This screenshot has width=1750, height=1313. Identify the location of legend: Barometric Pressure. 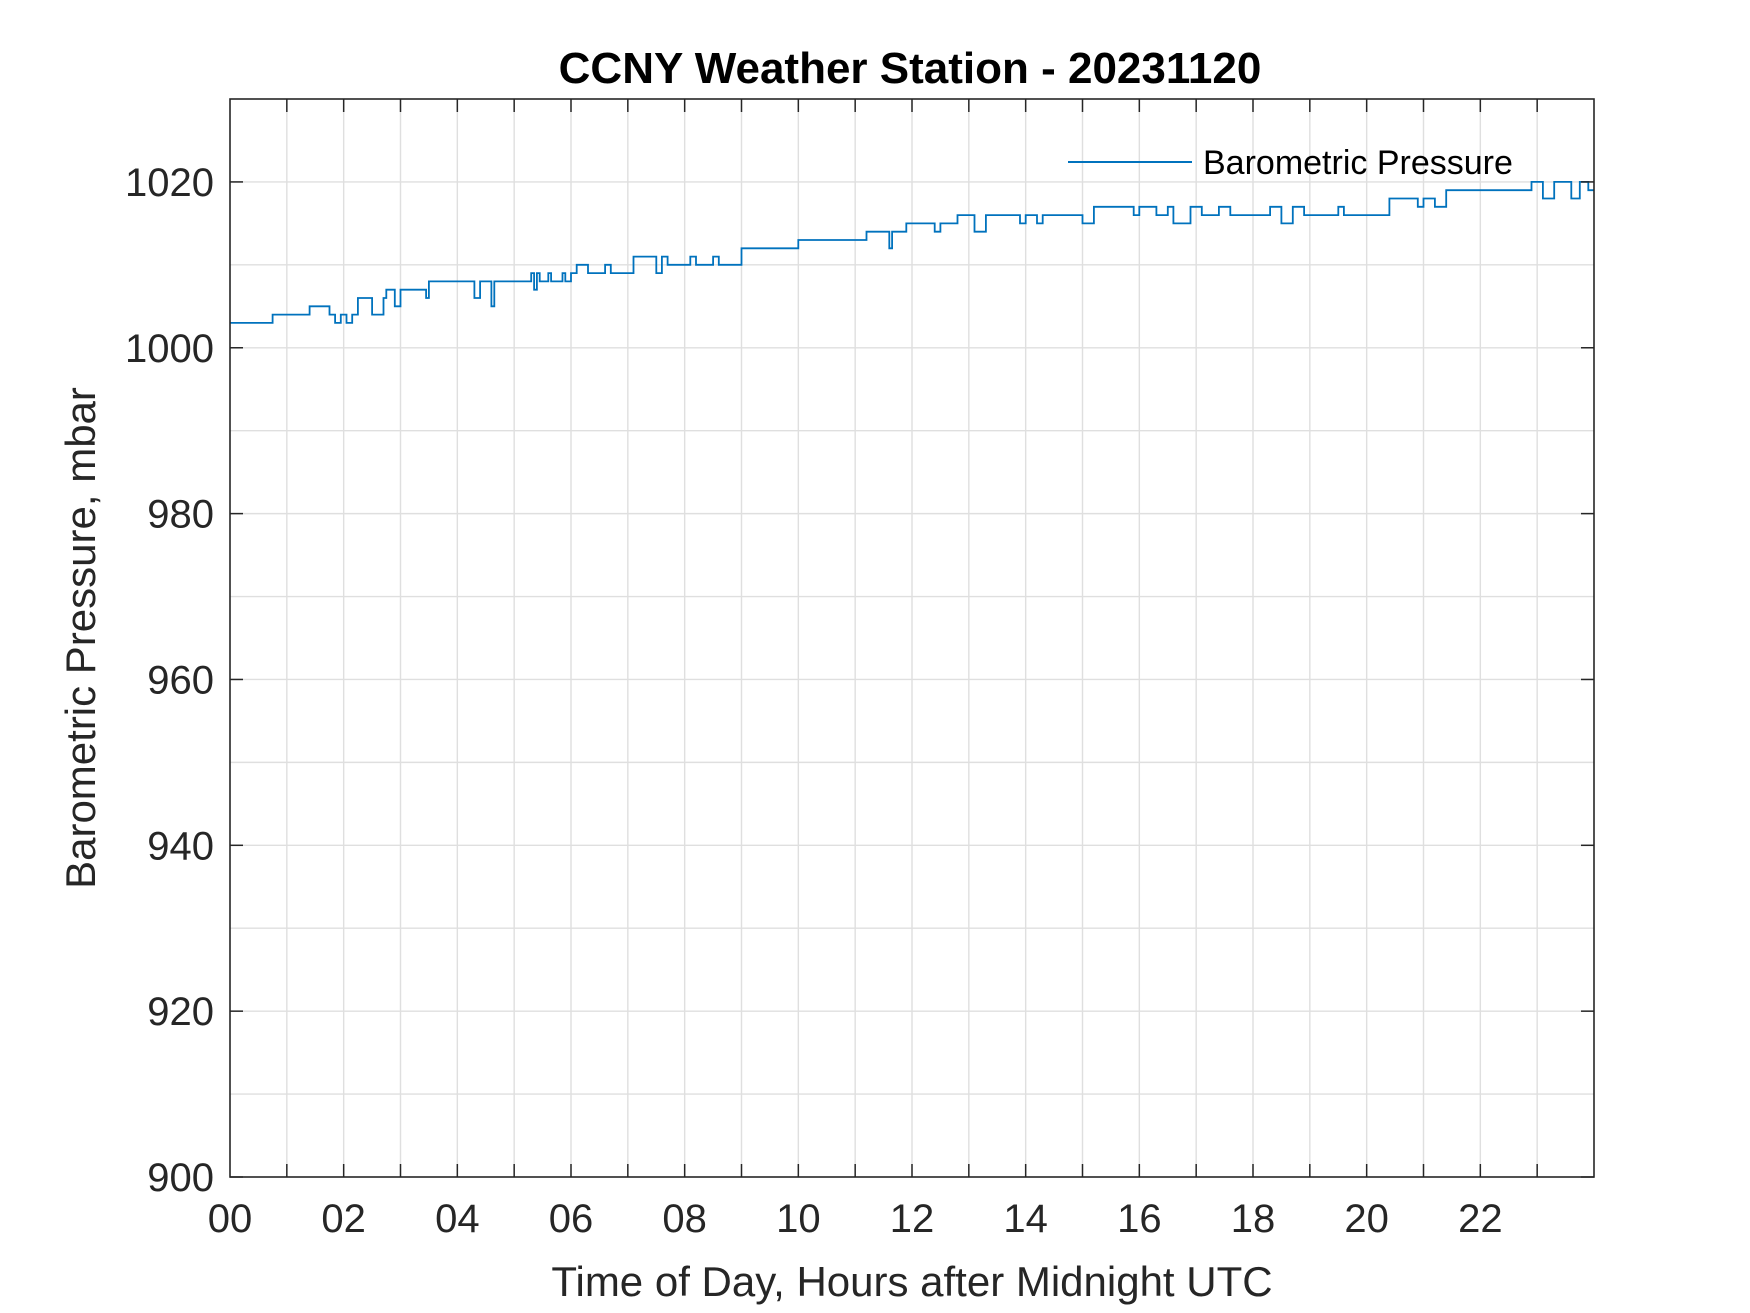
(1290, 163).